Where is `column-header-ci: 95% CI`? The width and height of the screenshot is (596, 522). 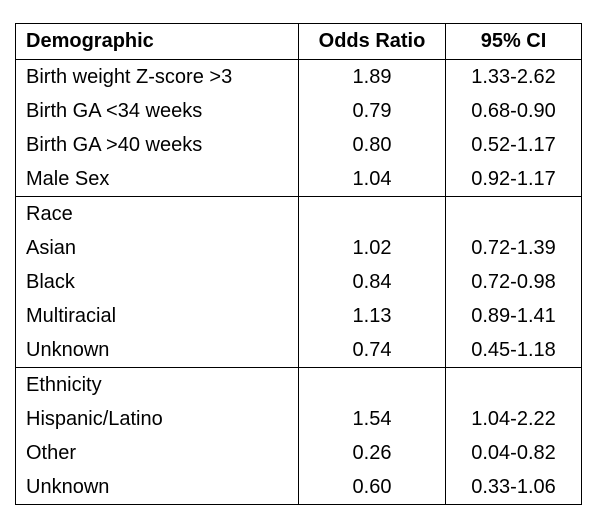
column-header-ci: 95% CI is located at coordinates (513, 41).